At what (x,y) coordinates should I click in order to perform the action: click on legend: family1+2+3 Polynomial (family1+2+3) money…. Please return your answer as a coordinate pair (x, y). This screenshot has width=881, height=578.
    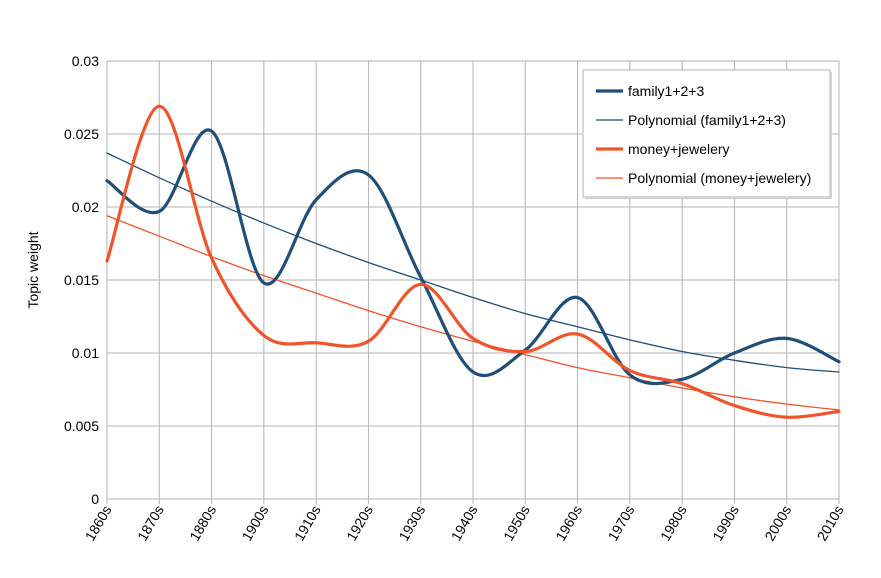
    Looking at the image, I should click on (707, 134).